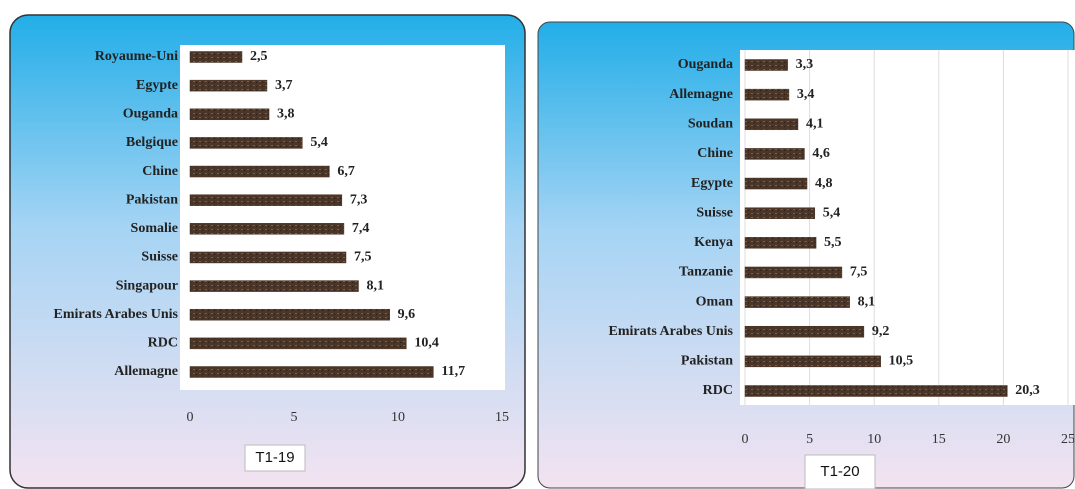  Describe the element at coordinates (824, 183) in the screenshot. I see `value-label: 4,8` at that location.